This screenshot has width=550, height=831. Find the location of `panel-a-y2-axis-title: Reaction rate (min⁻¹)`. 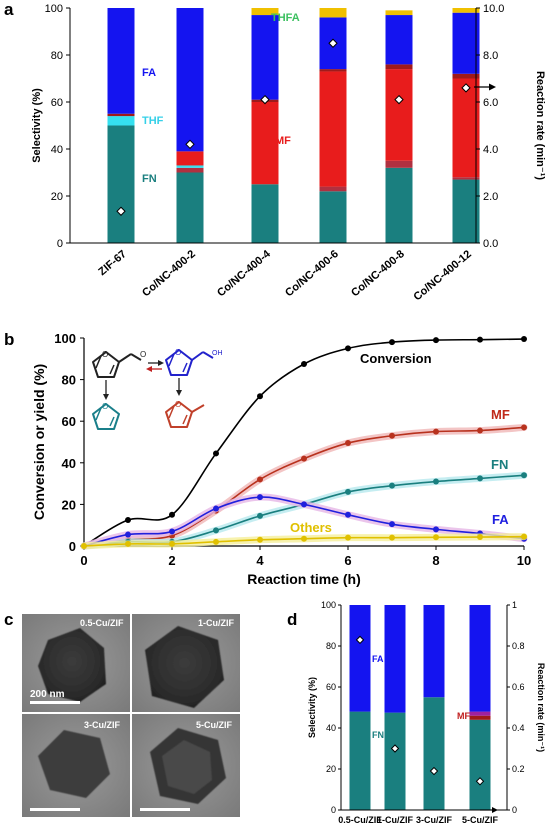

panel-a-y2-axis-title: Reaction rate (min⁻¹) is located at coordinates (540, 125).